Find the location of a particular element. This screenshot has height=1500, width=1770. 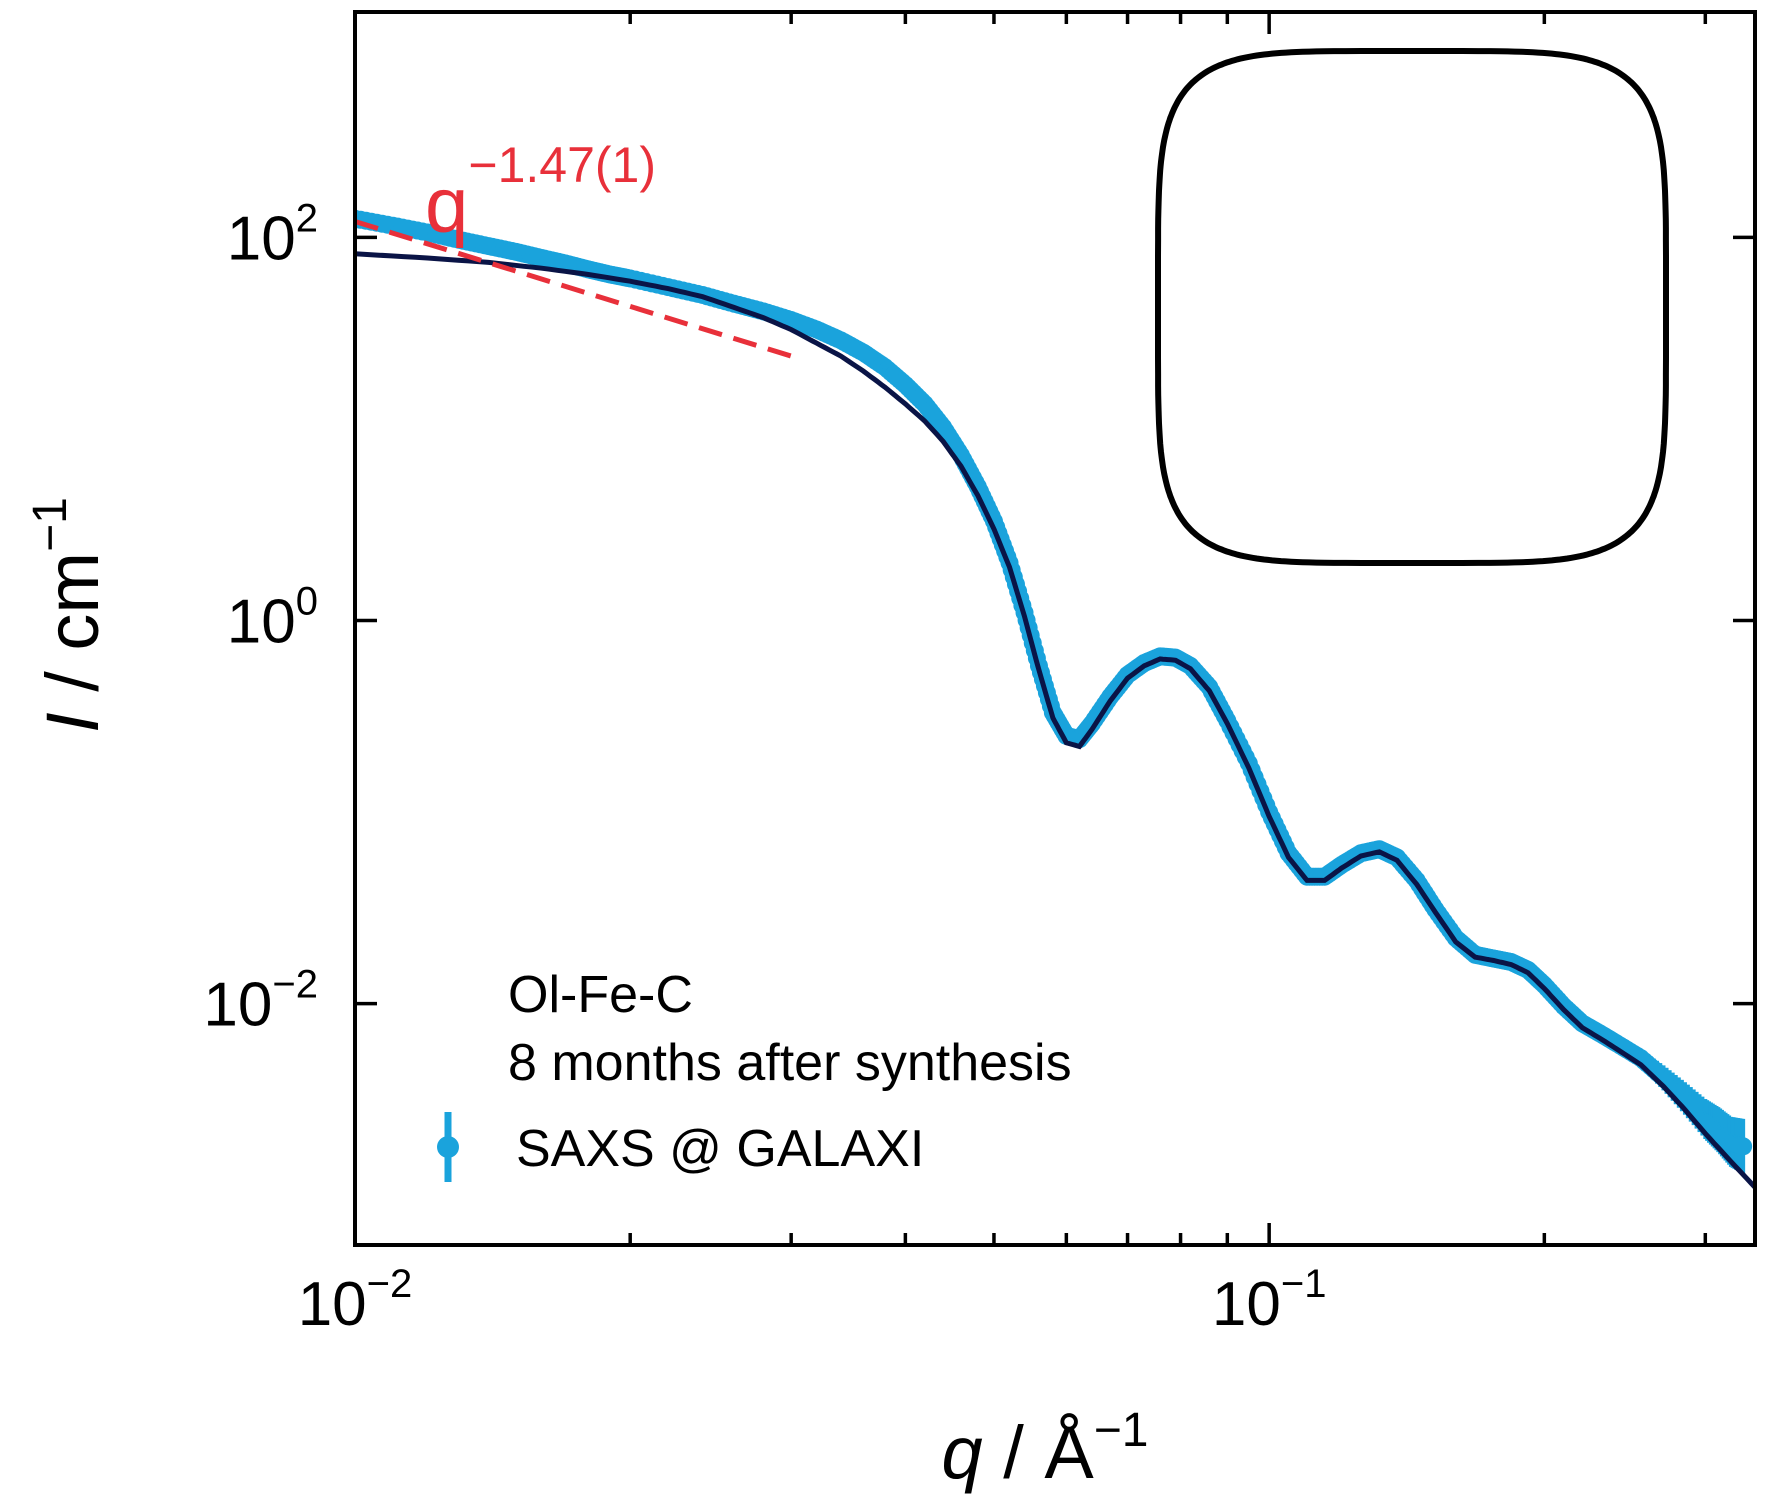

x-tick-label: 10⁻² is located at coordinates (355, 1300).